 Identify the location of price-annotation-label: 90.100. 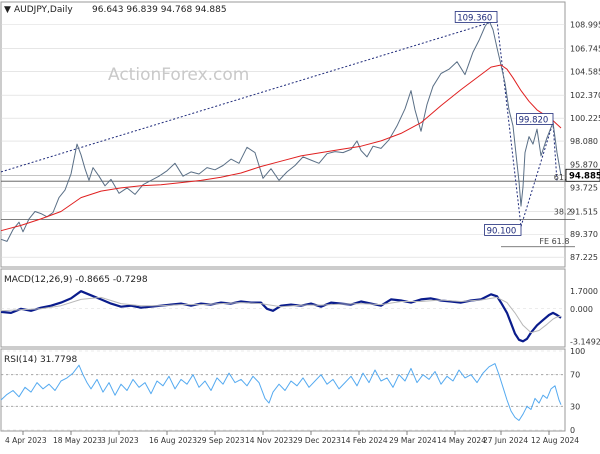
(502, 231).